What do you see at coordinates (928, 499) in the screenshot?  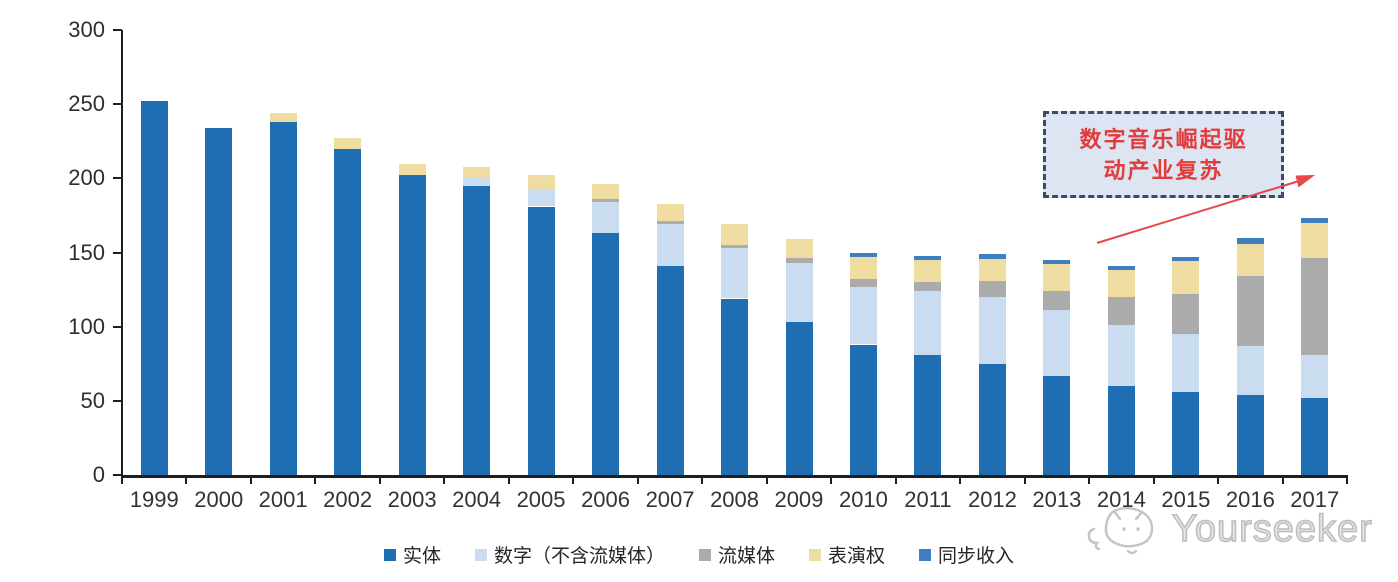 I see `x-label-2011: 2011` at bounding box center [928, 499].